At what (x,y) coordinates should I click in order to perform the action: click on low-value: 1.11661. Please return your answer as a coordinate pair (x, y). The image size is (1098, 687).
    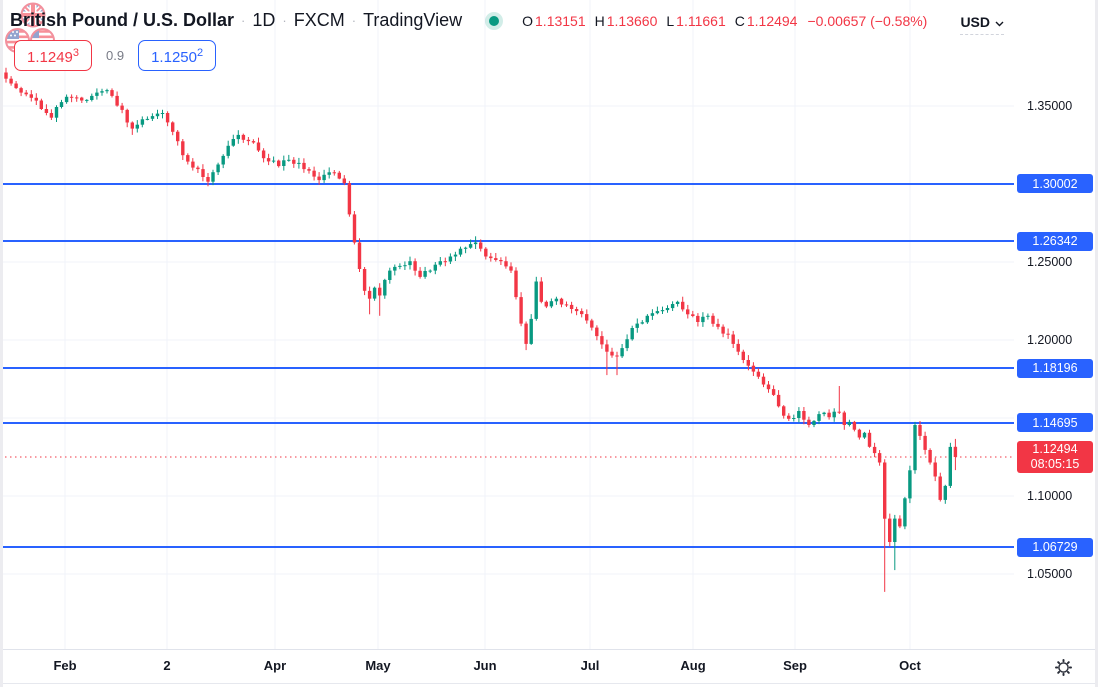
    Looking at the image, I should click on (701, 20).